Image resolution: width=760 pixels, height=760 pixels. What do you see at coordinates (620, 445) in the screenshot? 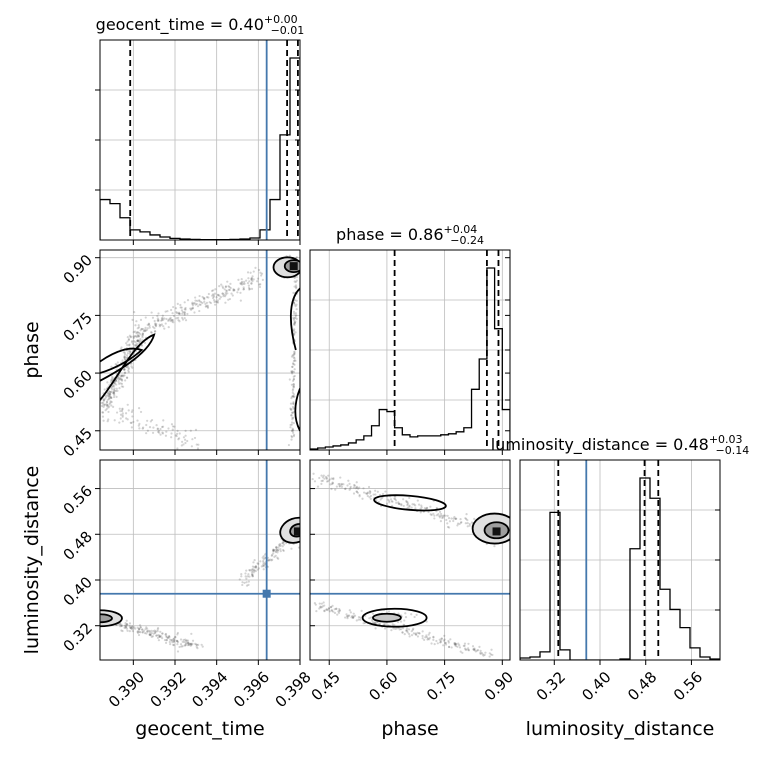
I see `panel-title: luminosity_distance = 0.48+0.03 −0.14` at bounding box center [620, 445].